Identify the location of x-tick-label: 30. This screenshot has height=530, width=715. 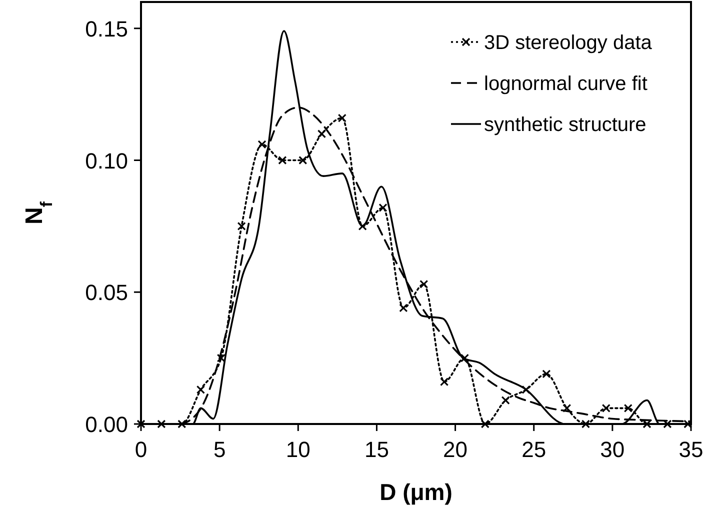
(612, 449).